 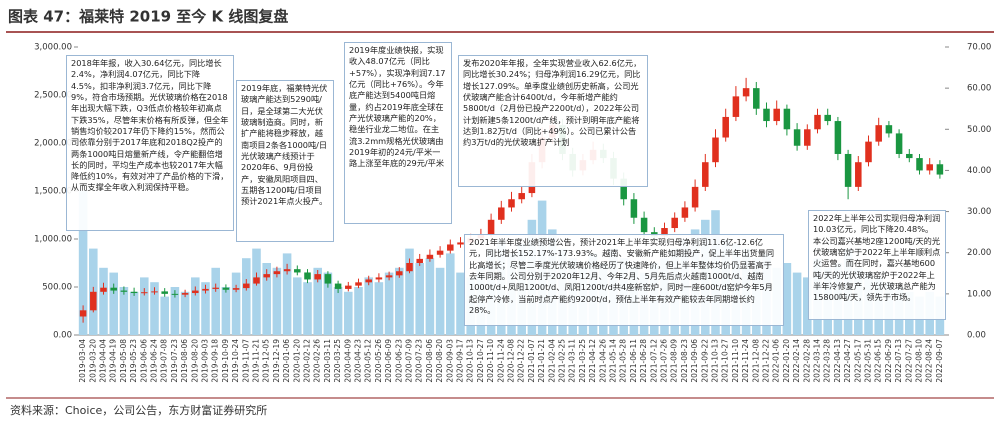 I want to click on x-tick-label: 2020-12-08, so click(x=511, y=361).